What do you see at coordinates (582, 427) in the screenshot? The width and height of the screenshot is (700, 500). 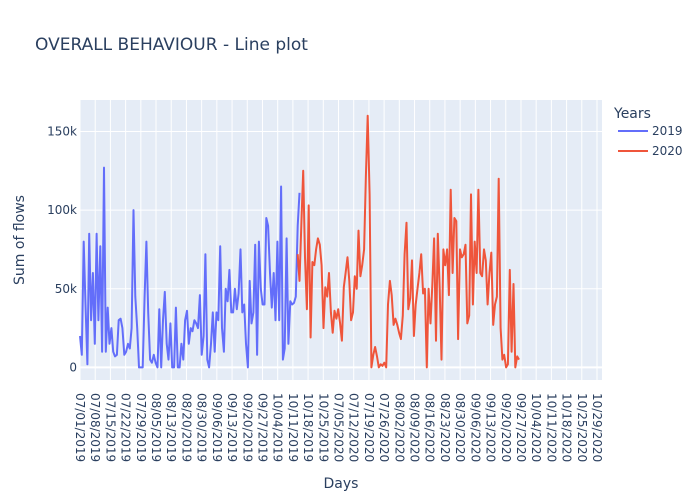 I see `x-tick-label: 10/25/2020` at bounding box center [582, 427].